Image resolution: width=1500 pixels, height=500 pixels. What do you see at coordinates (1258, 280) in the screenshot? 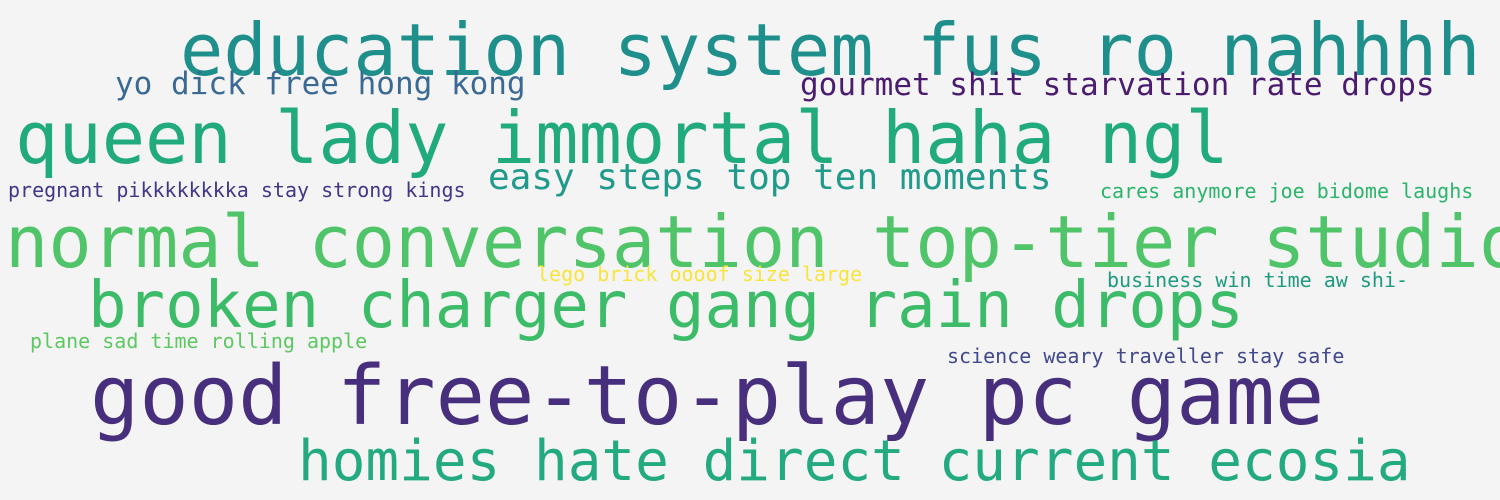
I see `phrase-business-win: business win time aw shi-` at bounding box center [1258, 280].